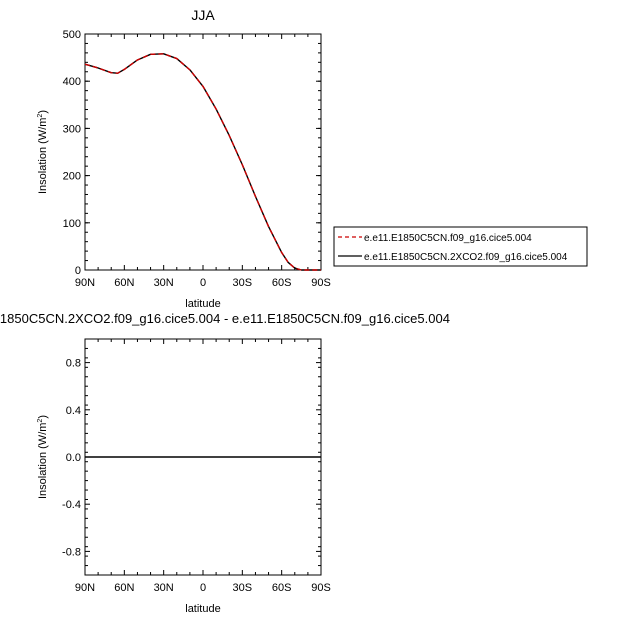 This screenshot has width=621, height=621. What do you see at coordinates (40, 116) in the screenshot?
I see `top-panel-y-axis-label-sup: 2` at bounding box center [40, 116].